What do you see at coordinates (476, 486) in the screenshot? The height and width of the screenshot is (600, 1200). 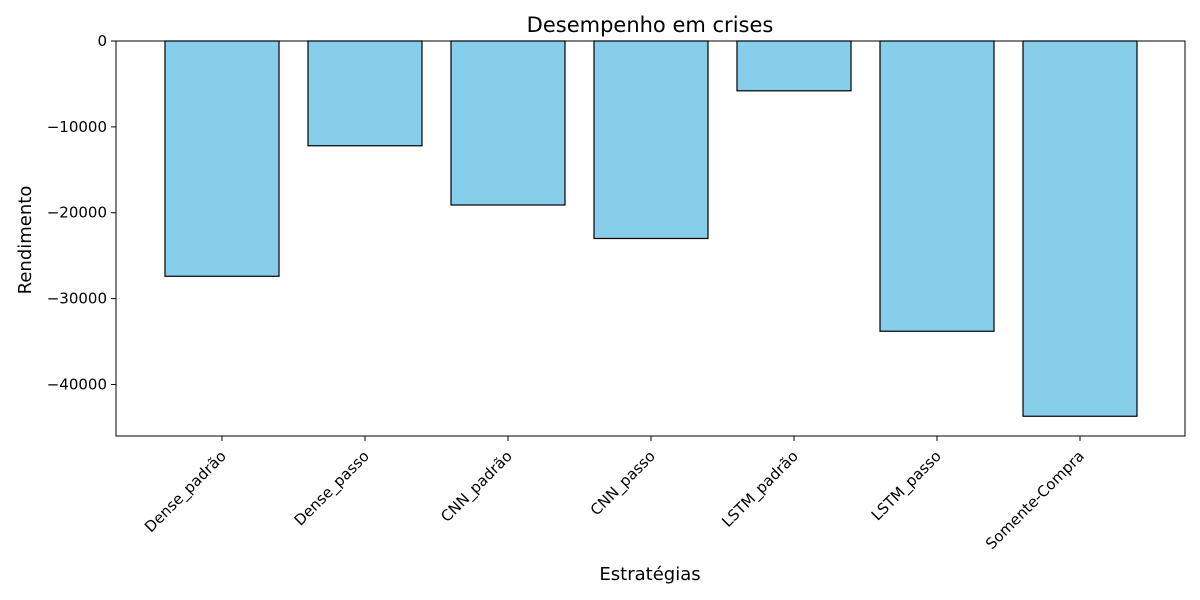 I see `x-tick-label: CNN_padrão` at bounding box center [476, 486].